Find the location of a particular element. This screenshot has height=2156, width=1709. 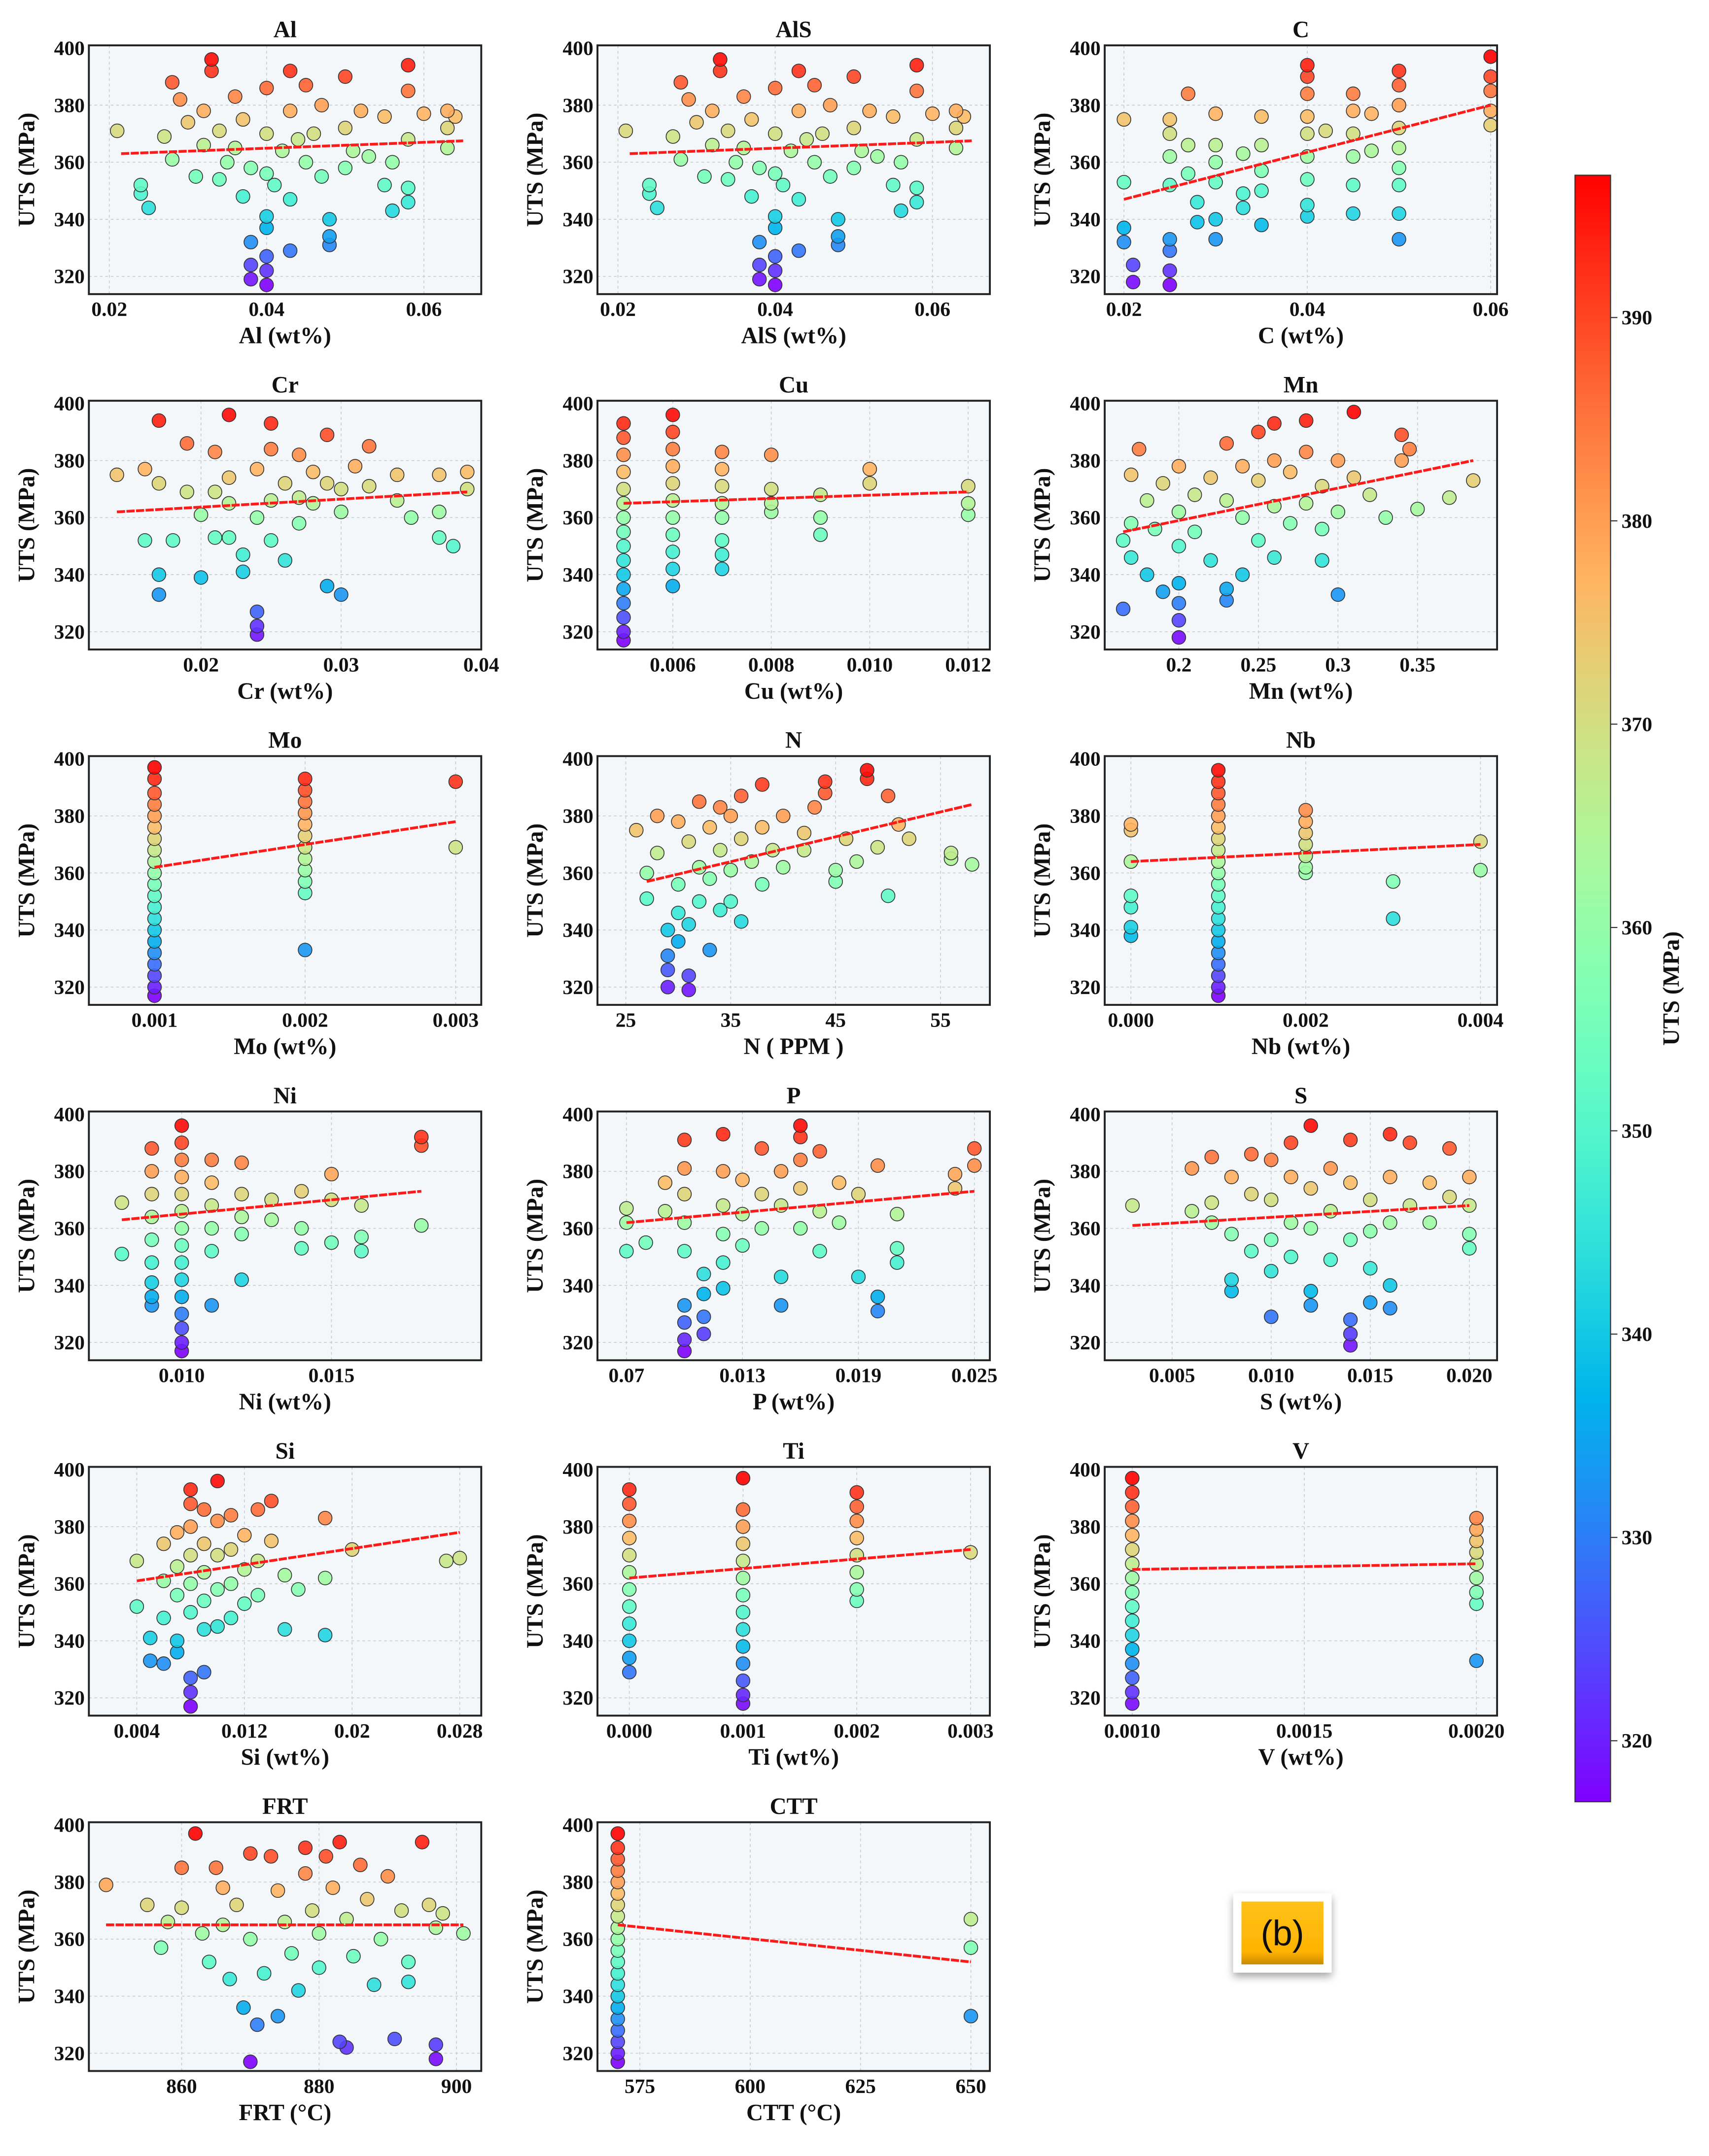

colorbar-tick-label: 350 is located at coordinates (1636, 1130).